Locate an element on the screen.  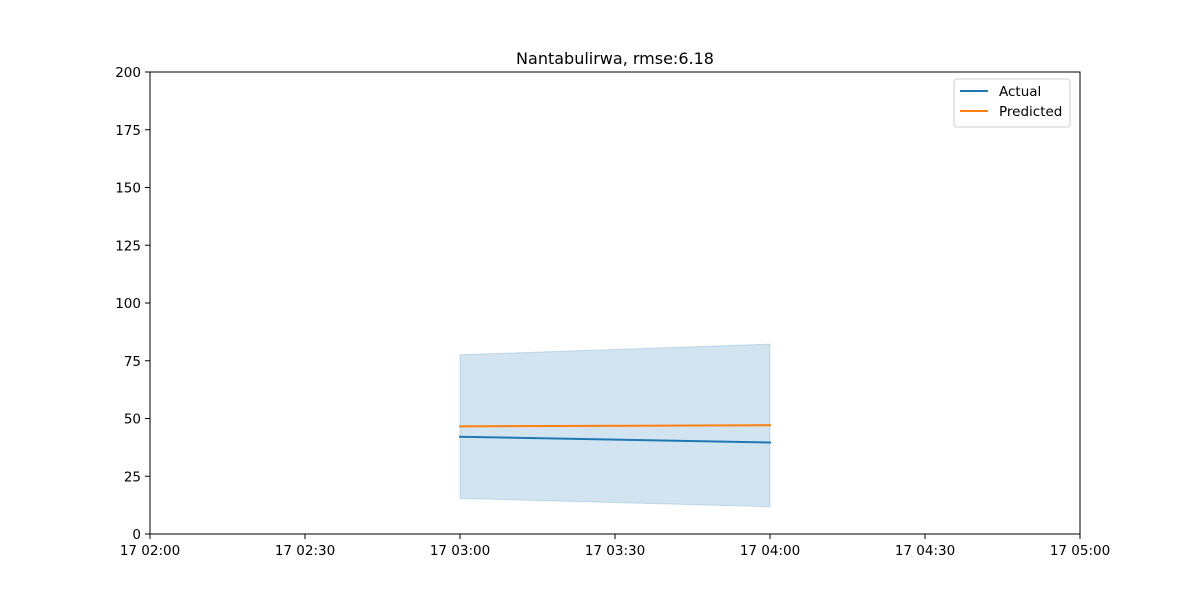
y-tick-label: 125 is located at coordinates (128, 246).